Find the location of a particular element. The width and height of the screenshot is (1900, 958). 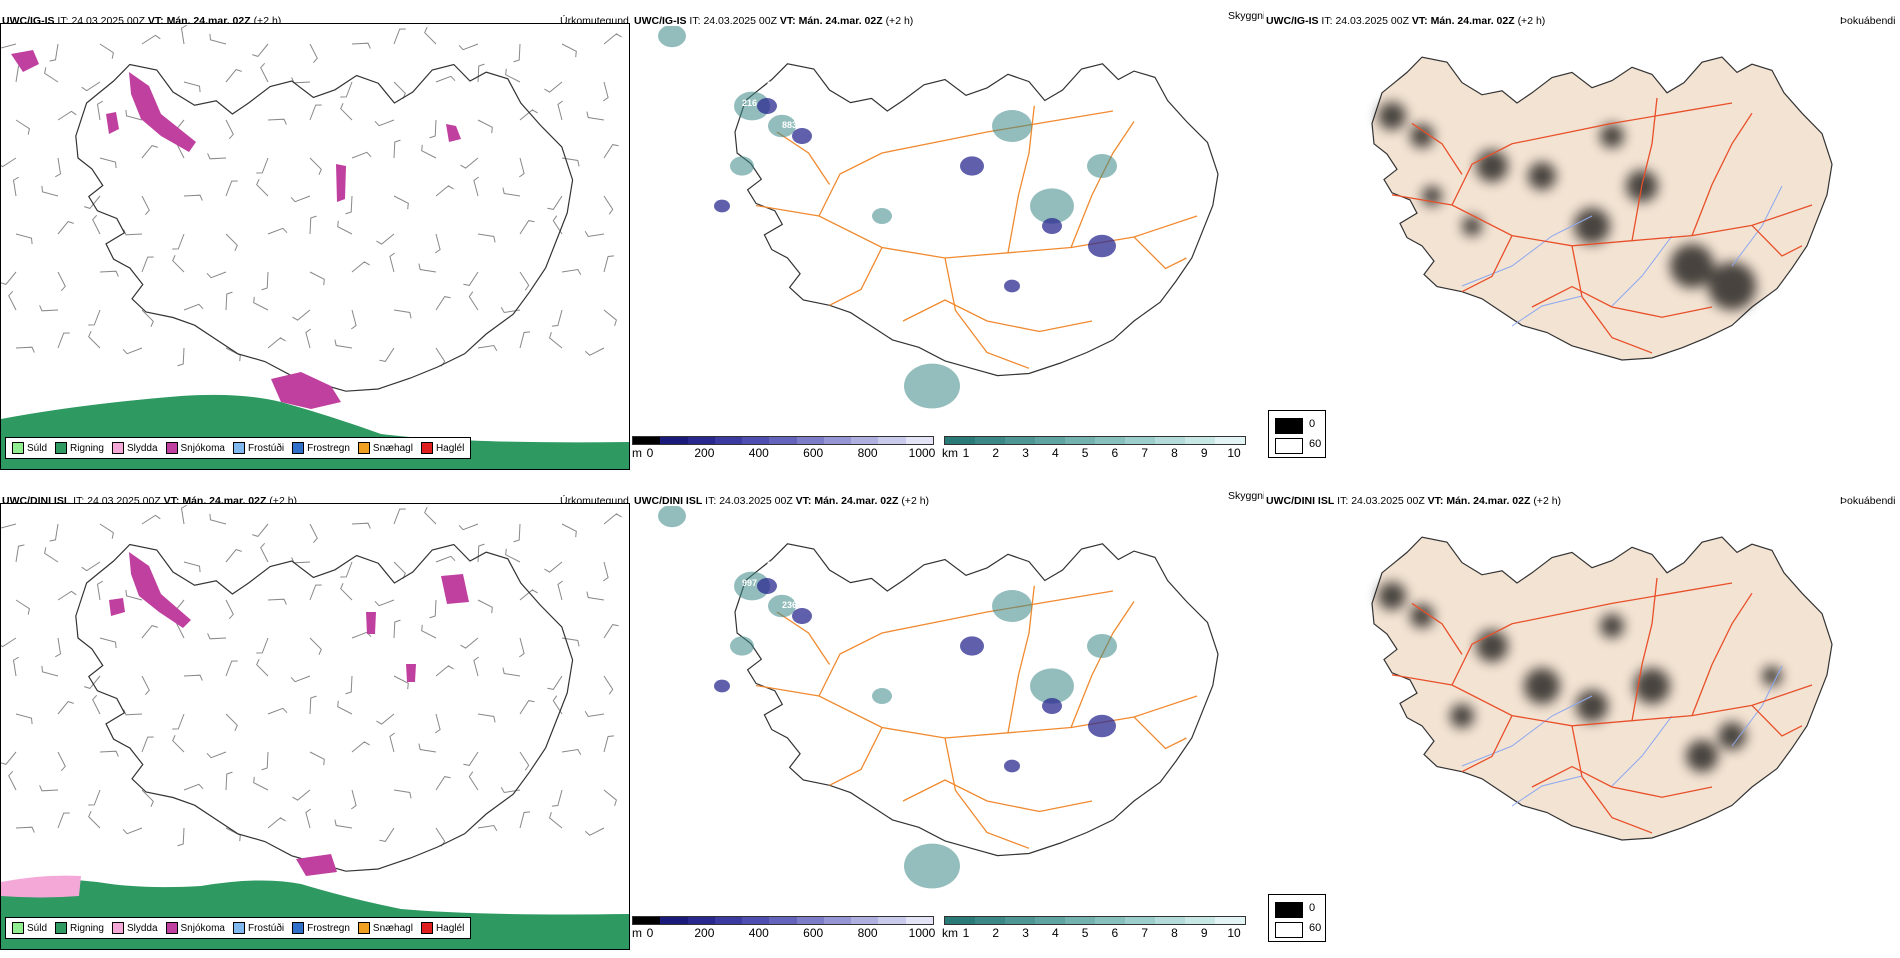

panel-title: Skyggni is located at coordinates (1246, 16).